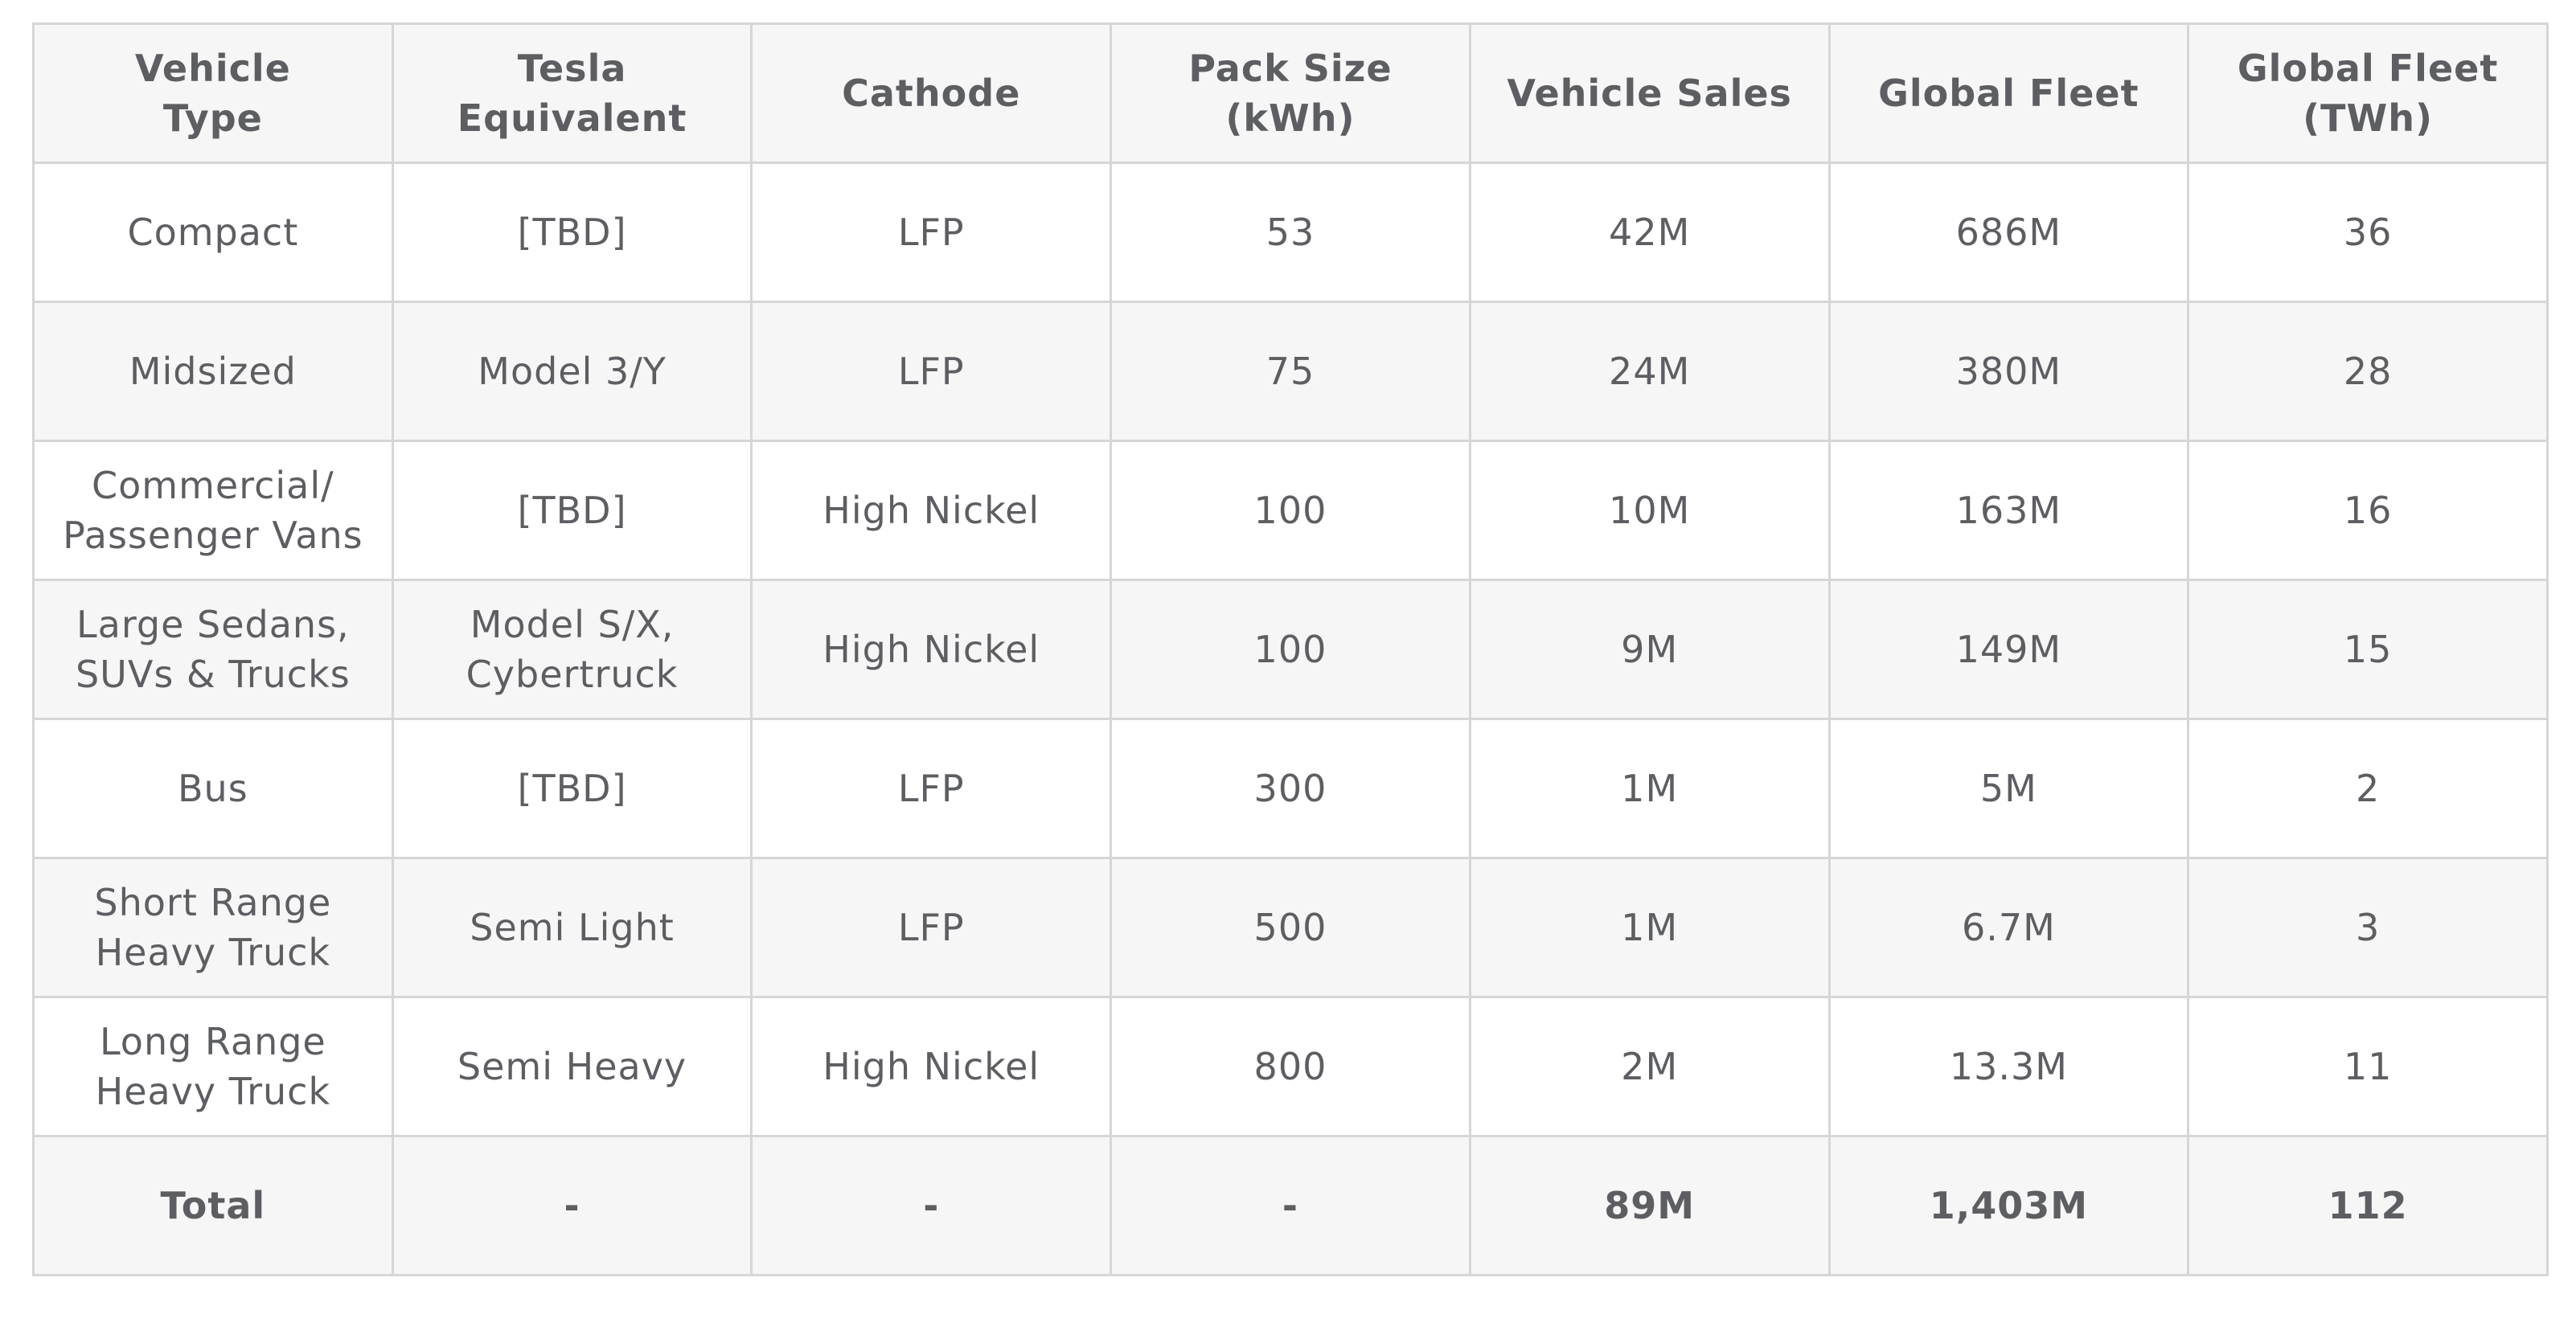 This screenshot has height=1339, width=2576. I want to click on cell-text: 300, so click(1290, 788).